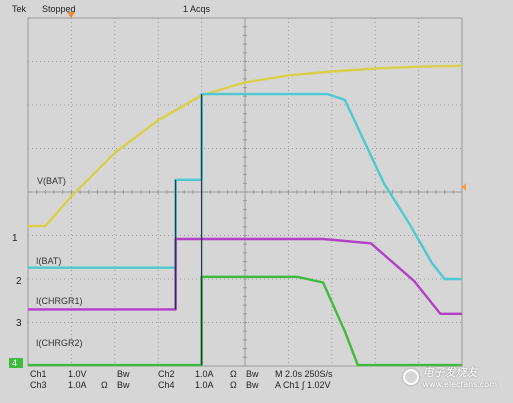 The image size is (513, 403). Describe the element at coordinates (104, 385) in the screenshot. I see `ch3-impedance: Ω` at that location.